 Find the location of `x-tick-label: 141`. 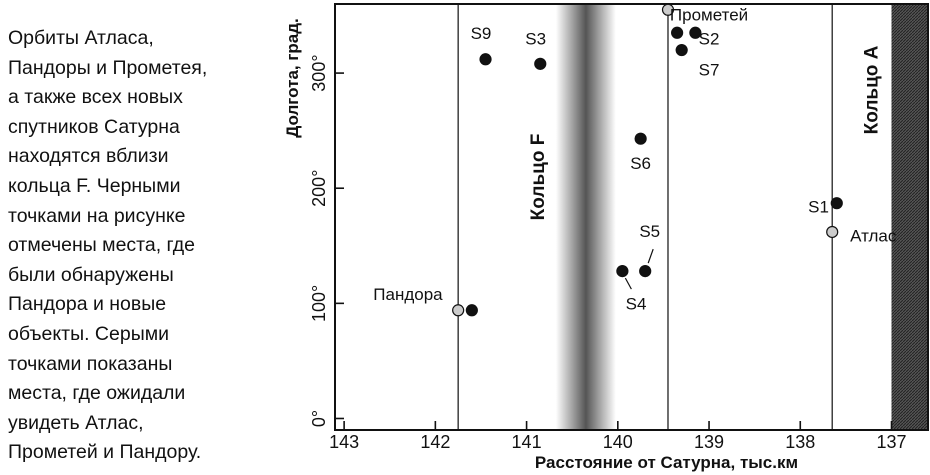

x-tick-label: 141 is located at coordinates (527, 442).